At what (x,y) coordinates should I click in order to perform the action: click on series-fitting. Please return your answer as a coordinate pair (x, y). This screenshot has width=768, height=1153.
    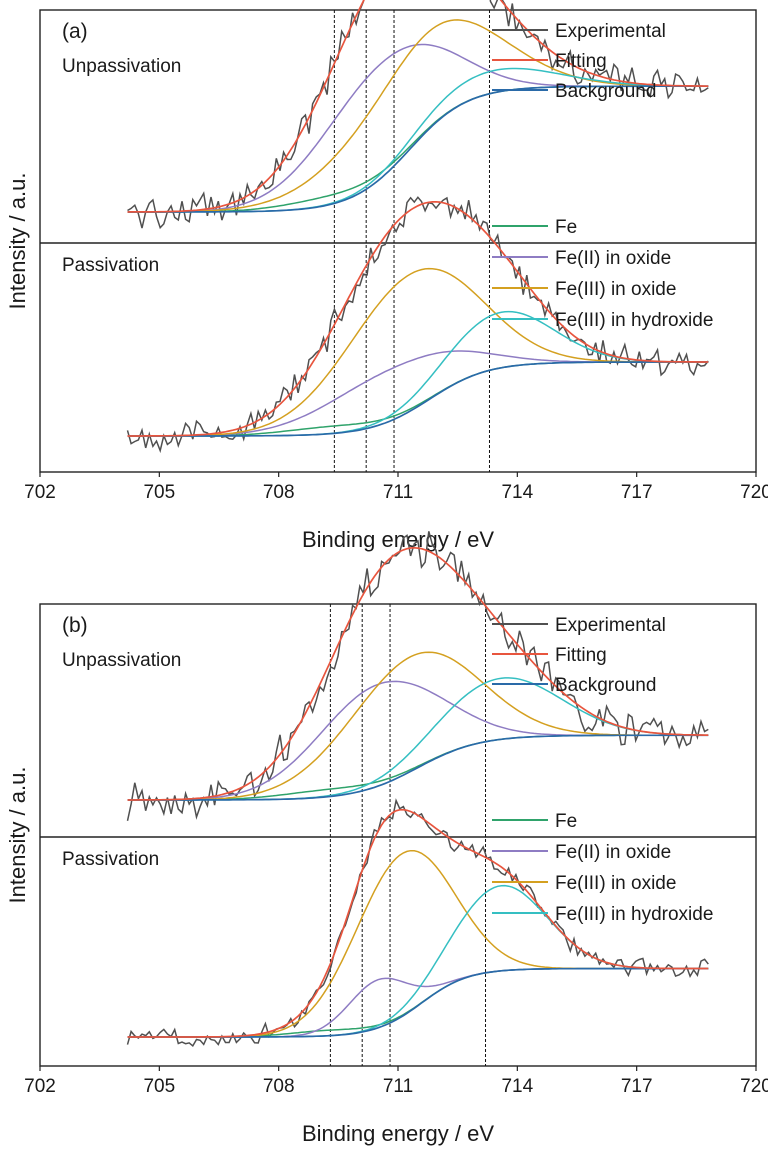
    Looking at the image, I should click on (418, 106).